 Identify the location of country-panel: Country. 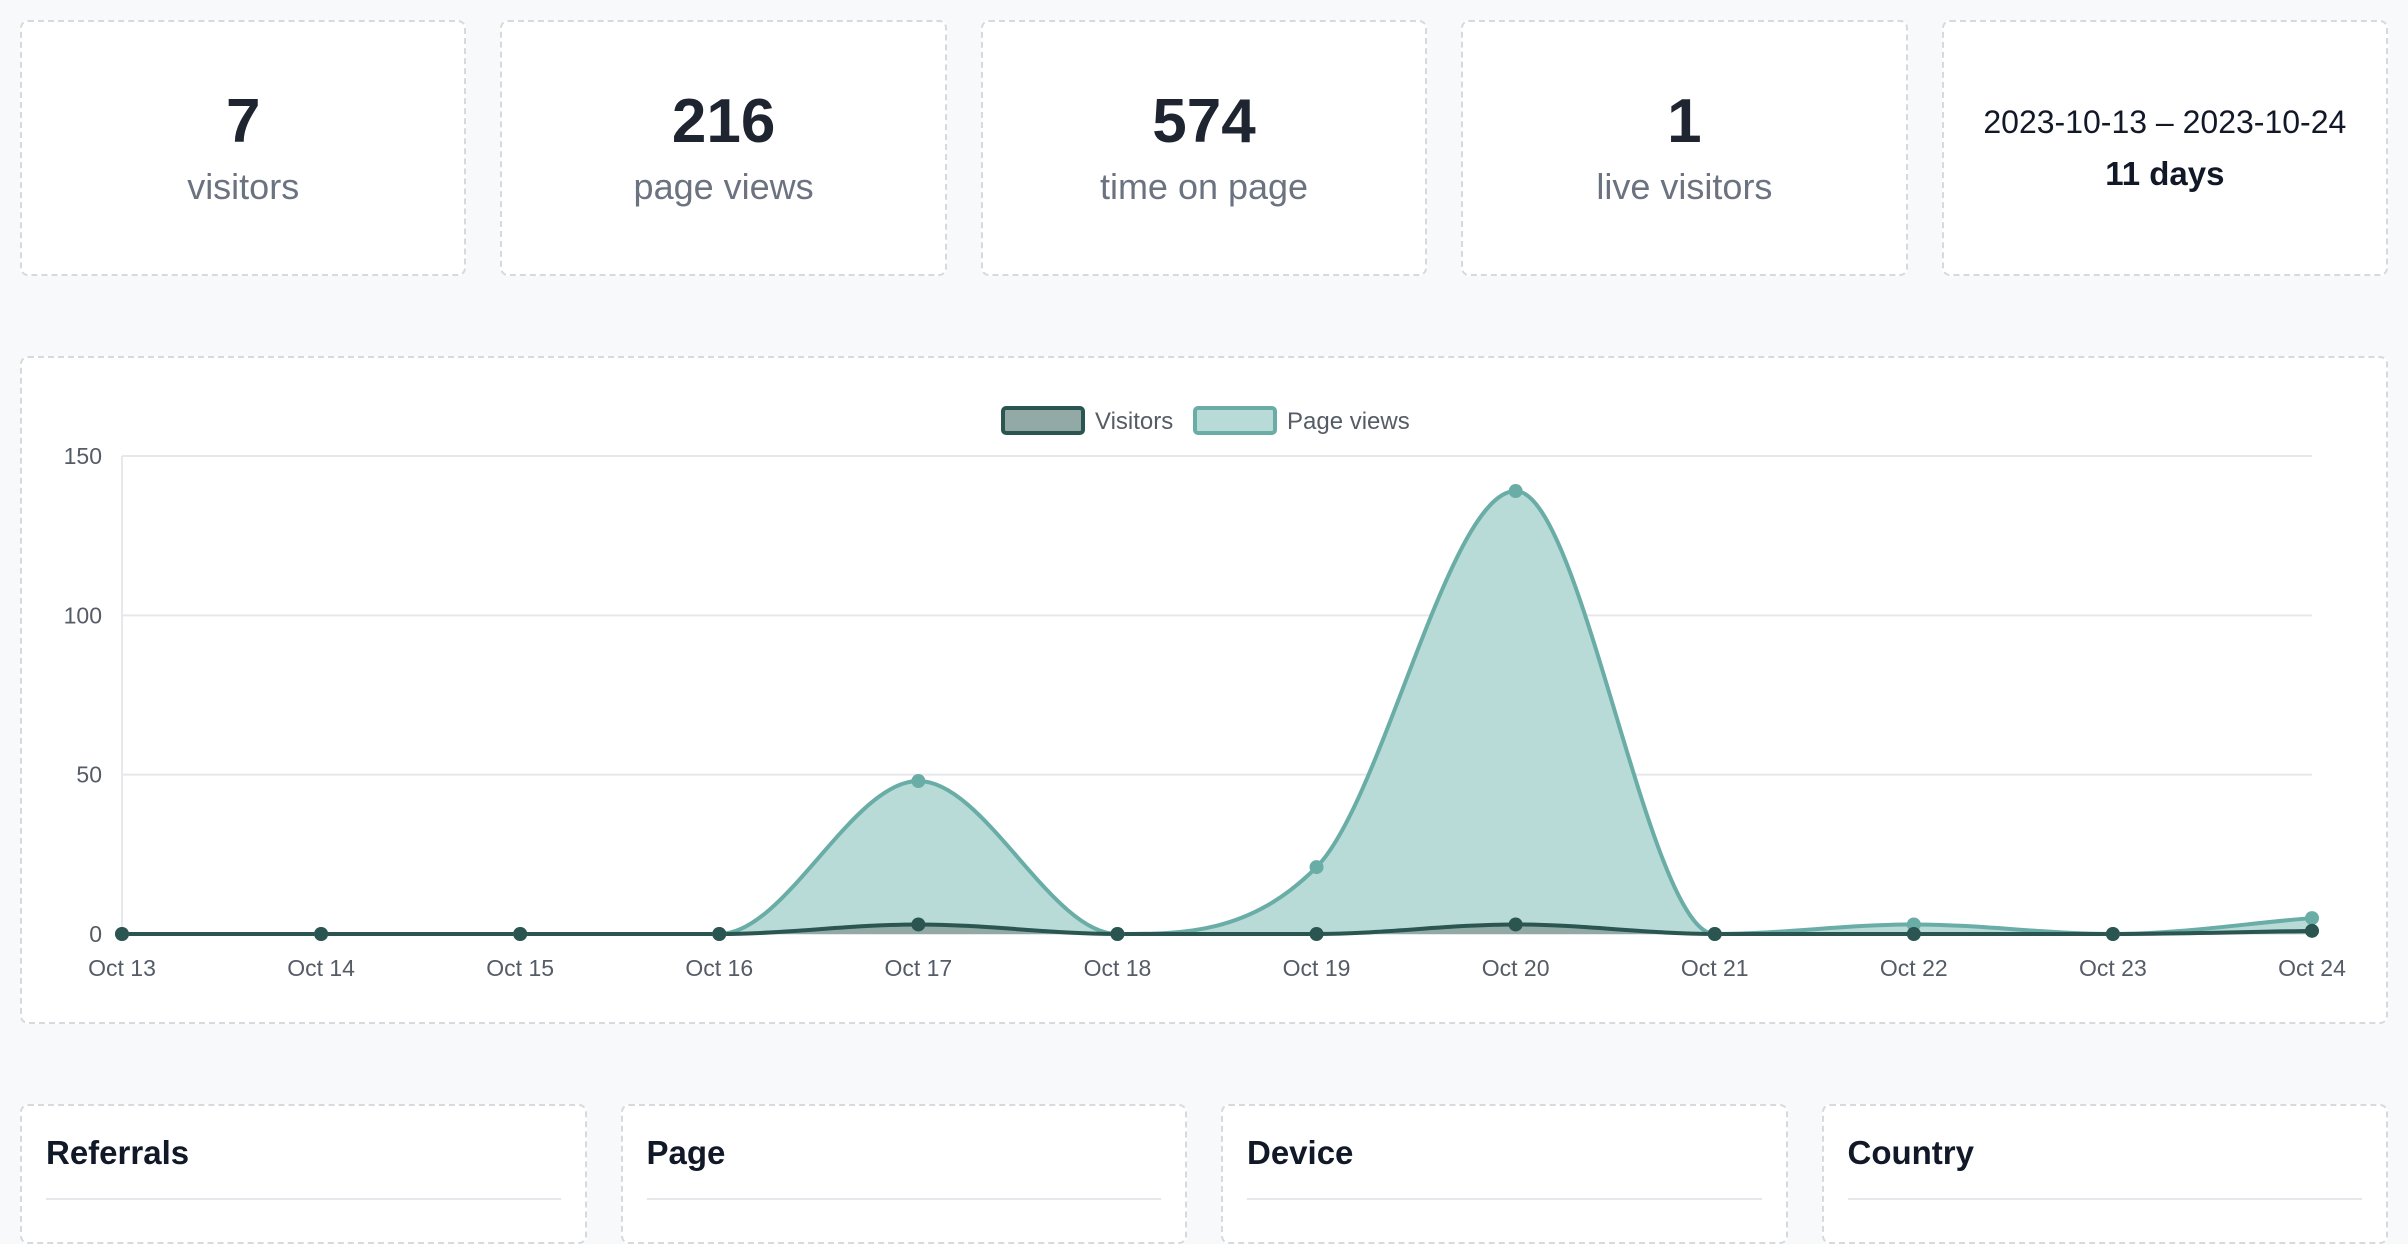
(2104, 1174).